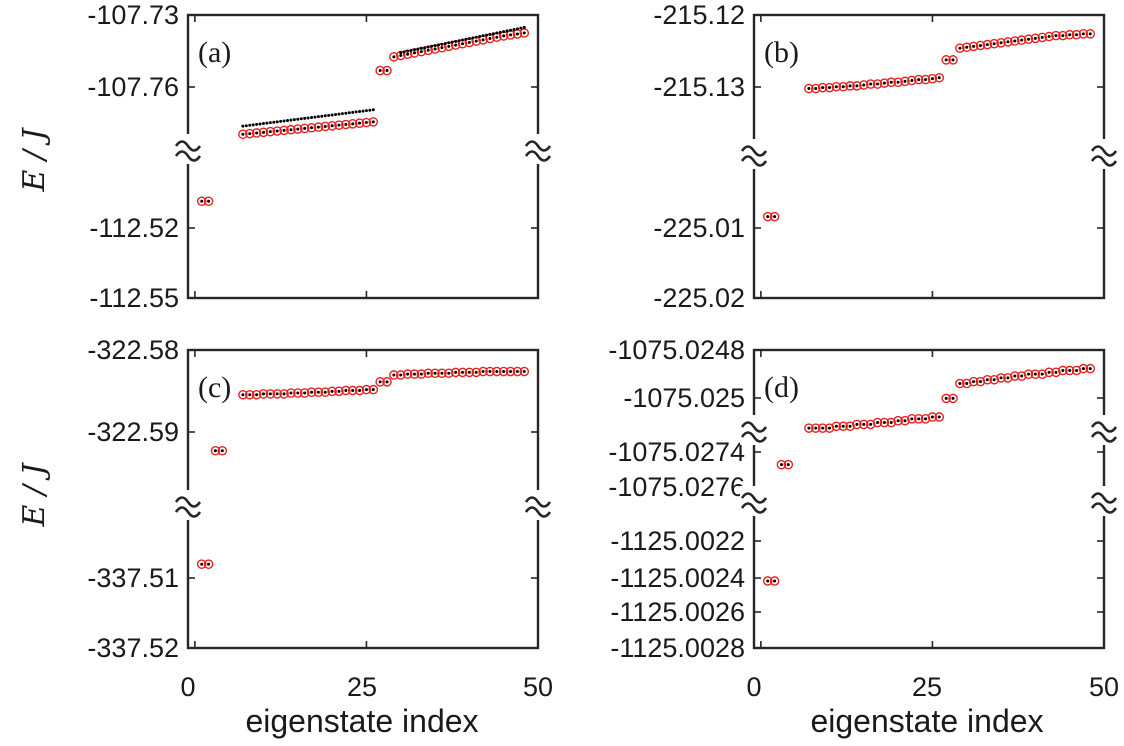 The width and height of the screenshot is (1124, 746). I want to click on y-tick-label: -1075.0248, so click(676, 350).